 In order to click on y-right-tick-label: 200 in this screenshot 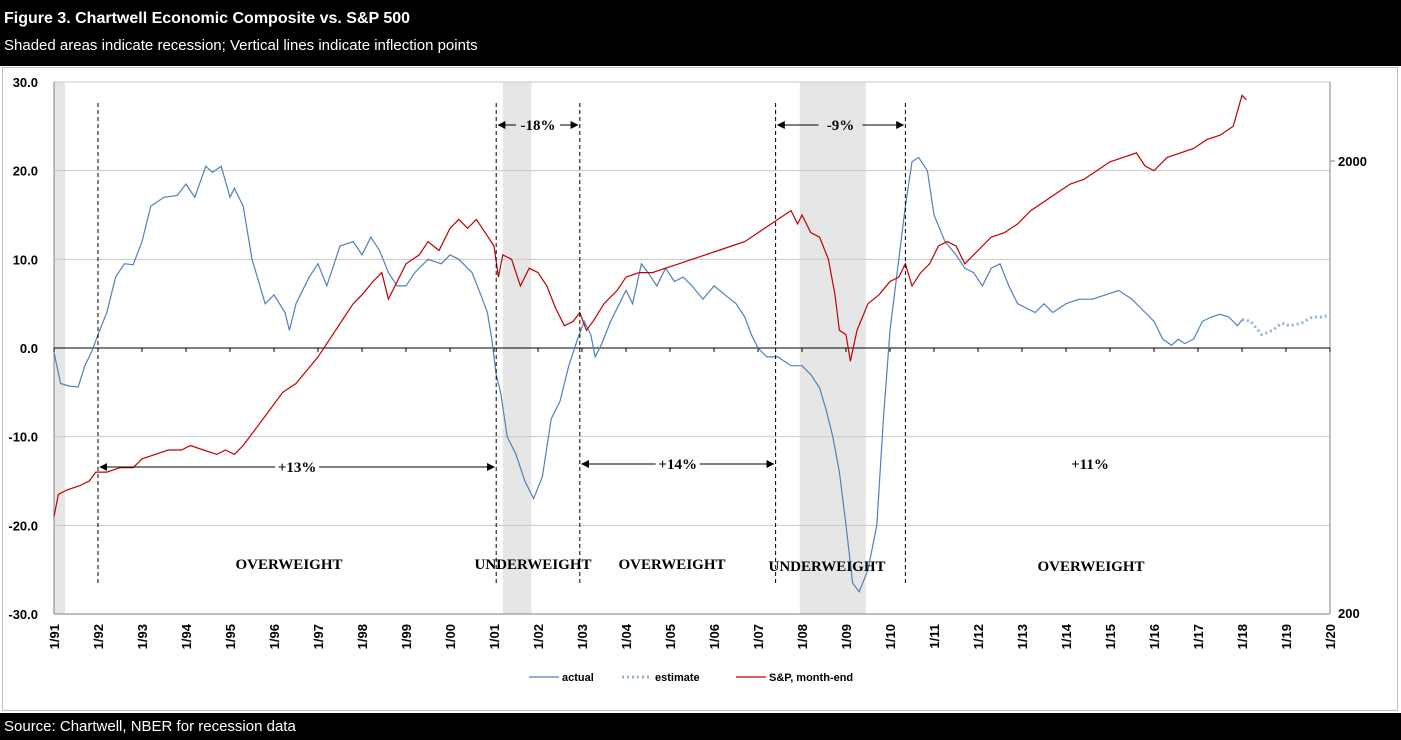, I will do `click(1349, 613)`.